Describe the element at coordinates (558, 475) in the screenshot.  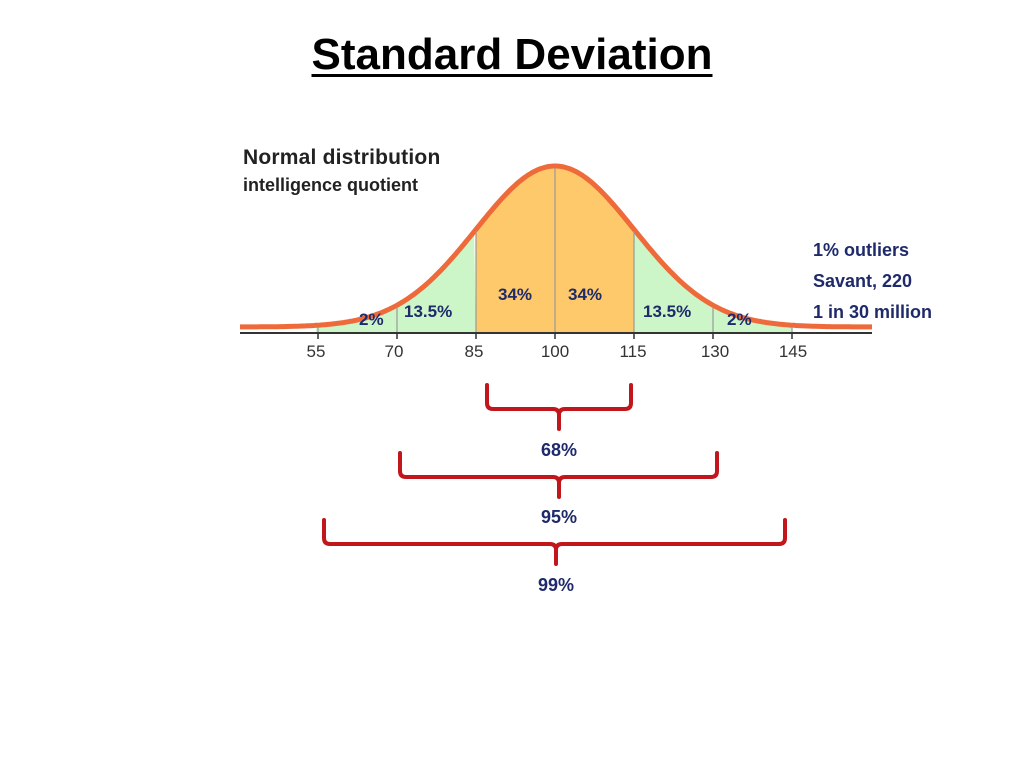
I see `brace-95%` at that location.